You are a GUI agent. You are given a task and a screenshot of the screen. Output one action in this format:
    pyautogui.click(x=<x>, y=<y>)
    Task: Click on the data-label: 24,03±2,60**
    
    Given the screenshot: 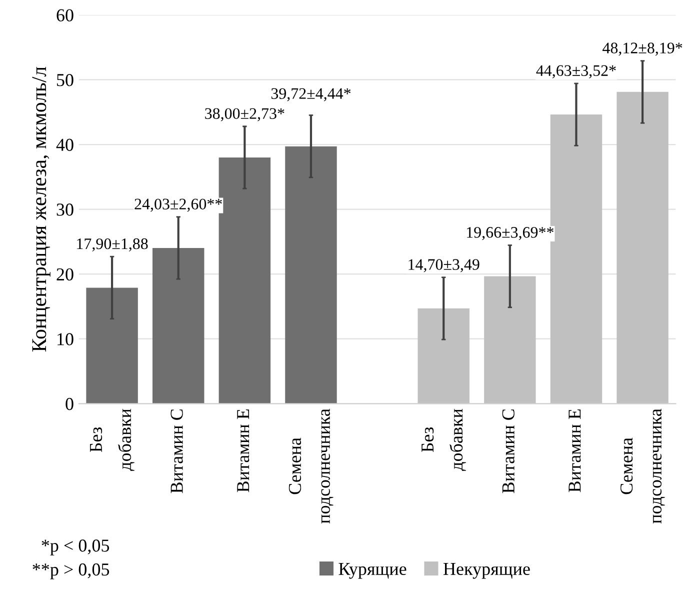 What is the action you would take?
    pyautogui.click(x=178, y=205)
    